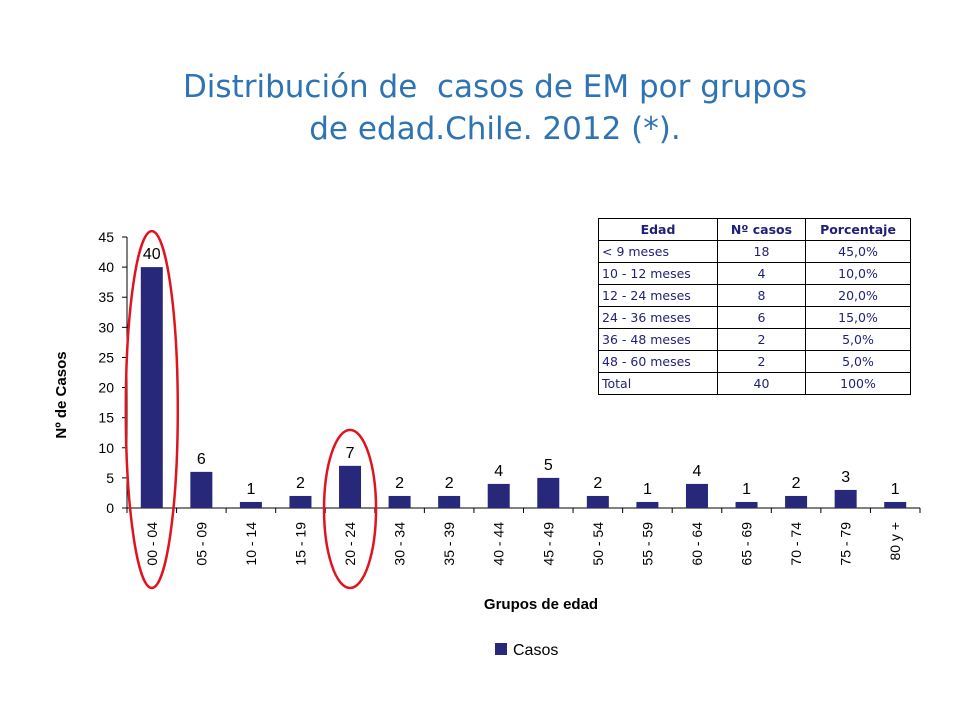 This screenshot has width=960, height=720. What do you see at coordinates (845, 477) in the screenshot?
I see `data-label: 3` at bounding box center [845, 477].